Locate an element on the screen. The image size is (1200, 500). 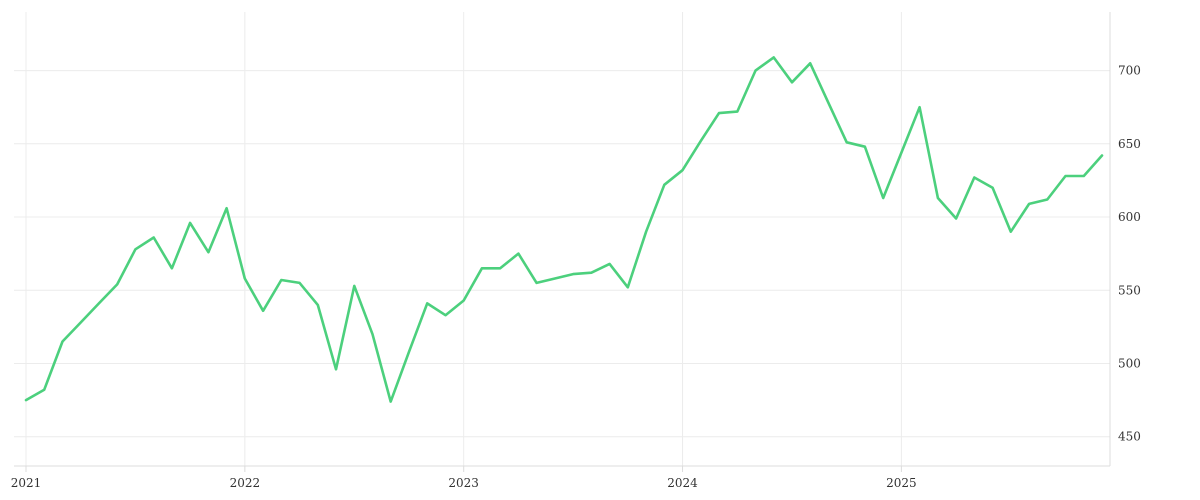
y-tick-label-600: 600 is located at coordinates (1129, 217).